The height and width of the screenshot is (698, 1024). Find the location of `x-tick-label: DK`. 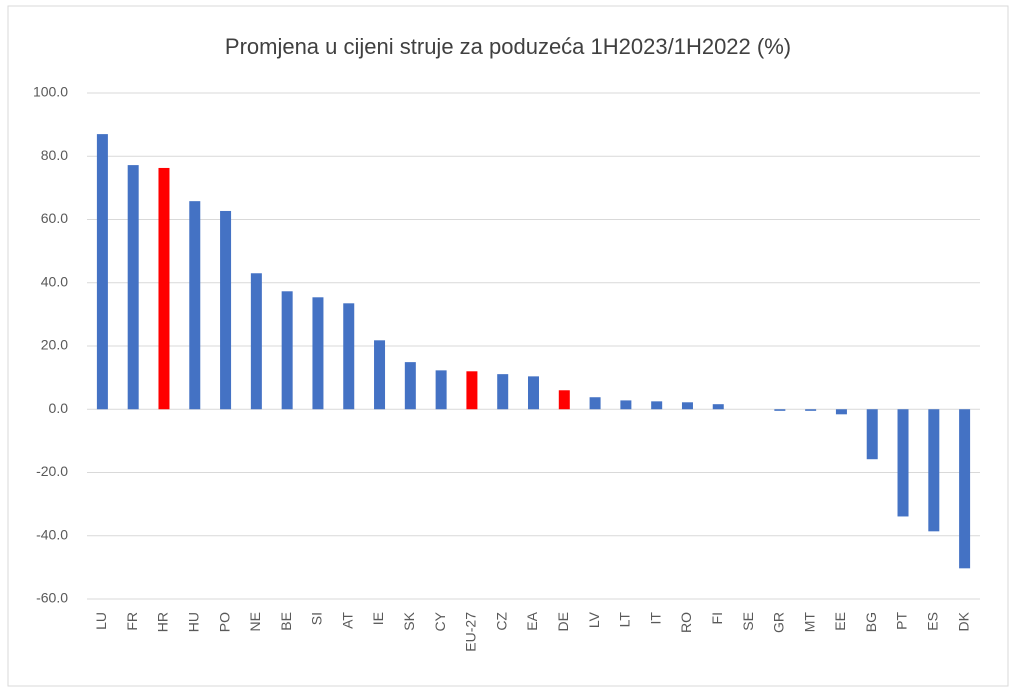

x-tick-label: DK is located at coordinates (963, 621).